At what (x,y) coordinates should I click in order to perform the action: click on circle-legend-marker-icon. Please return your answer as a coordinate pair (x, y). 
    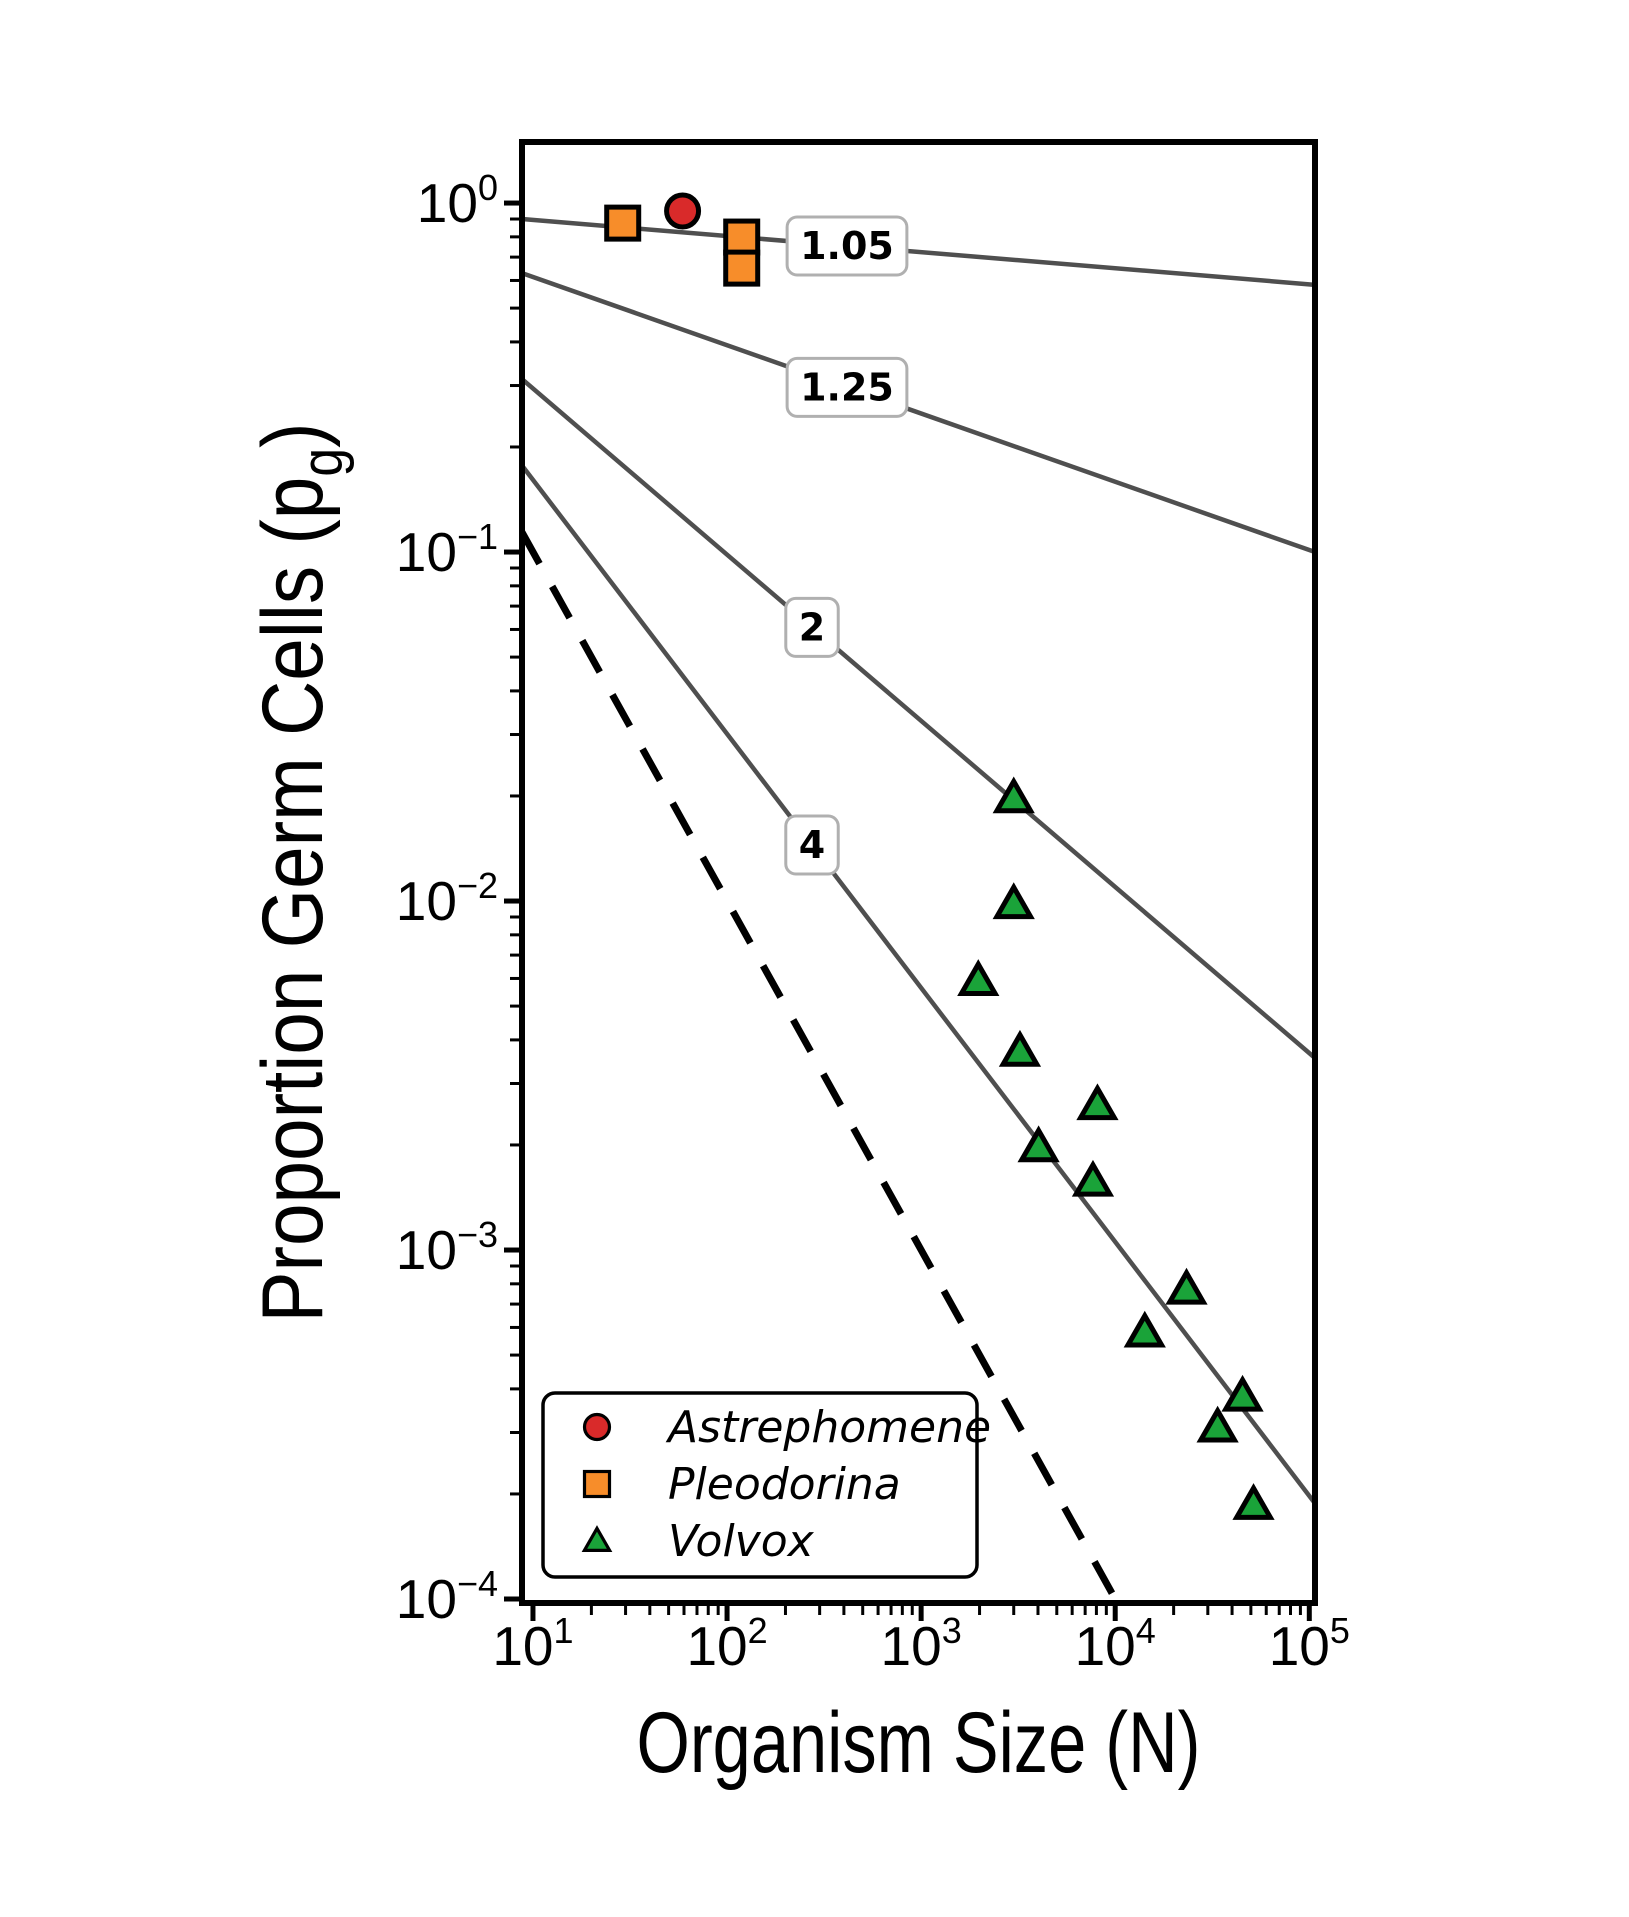
    Looking at the image, I should click on (597, 1427).